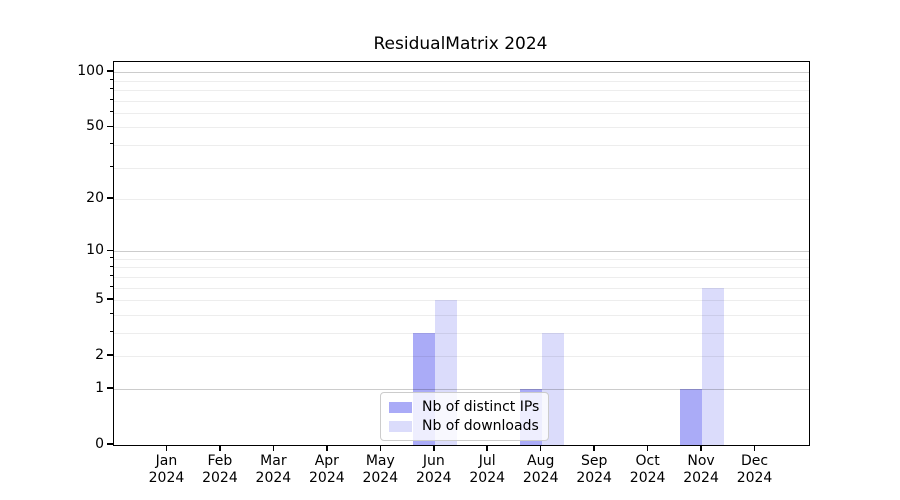 The width and height of the screenshot is (900, 500). I want to click on legend-row-distinct-ips: Nb of distinct IPs, so click(464, 407).